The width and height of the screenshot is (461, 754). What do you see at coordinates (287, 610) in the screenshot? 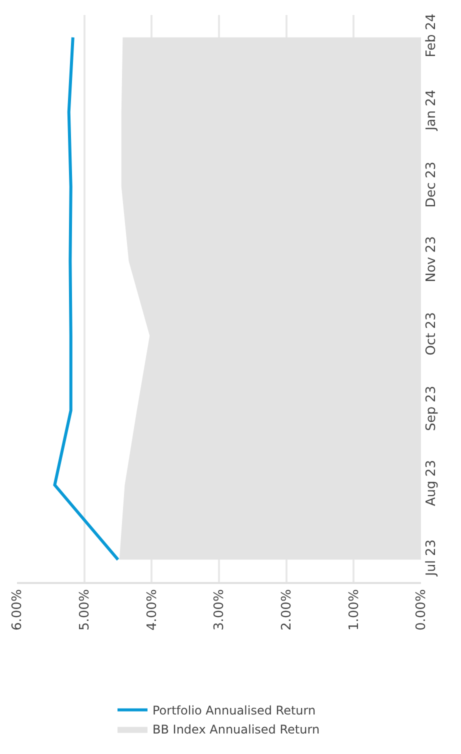
I see `x-tick-label: 2.00%` at bounding box center [287, 610].